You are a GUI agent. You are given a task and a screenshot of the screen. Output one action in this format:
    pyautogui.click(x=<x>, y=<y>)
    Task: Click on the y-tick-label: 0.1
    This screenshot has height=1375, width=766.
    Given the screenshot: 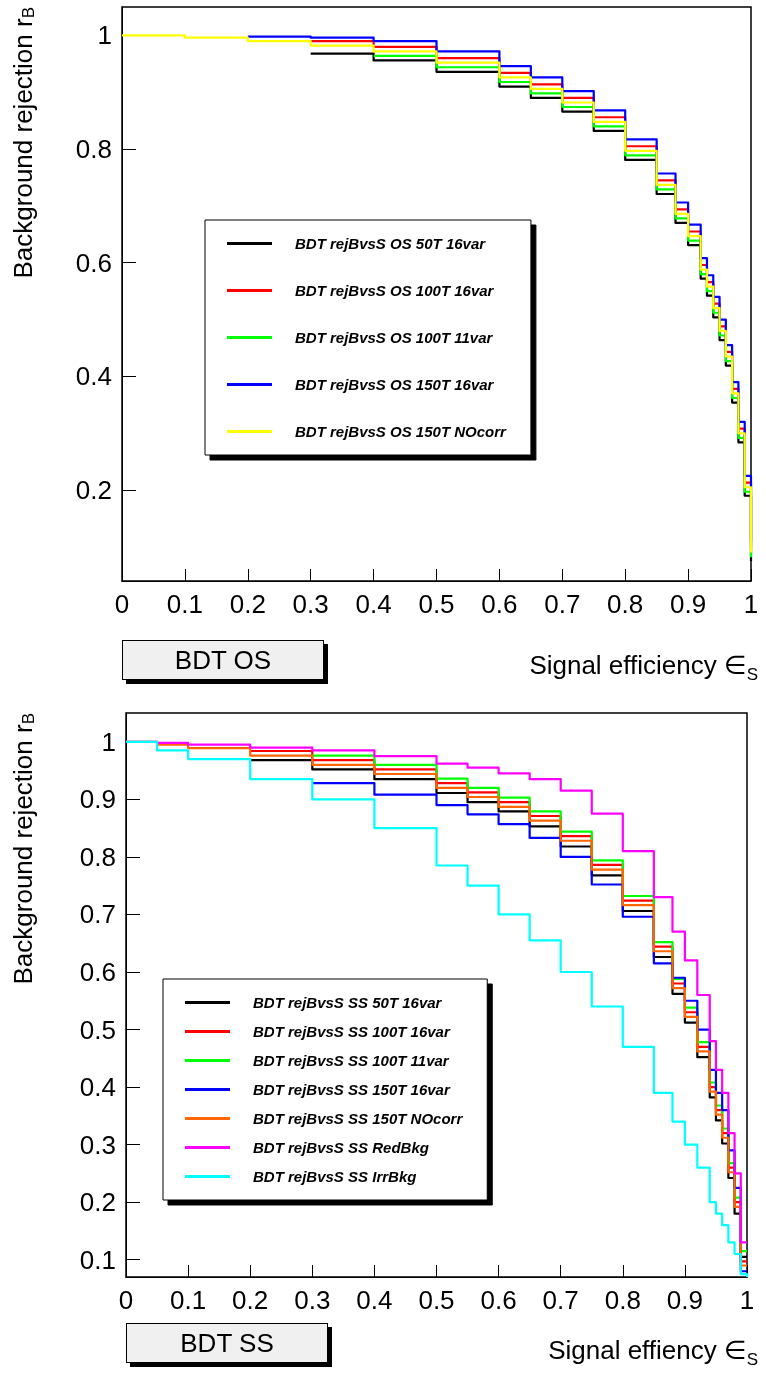 What is the action you would take?
    pyautogui.click(x=97, y=1259)
    